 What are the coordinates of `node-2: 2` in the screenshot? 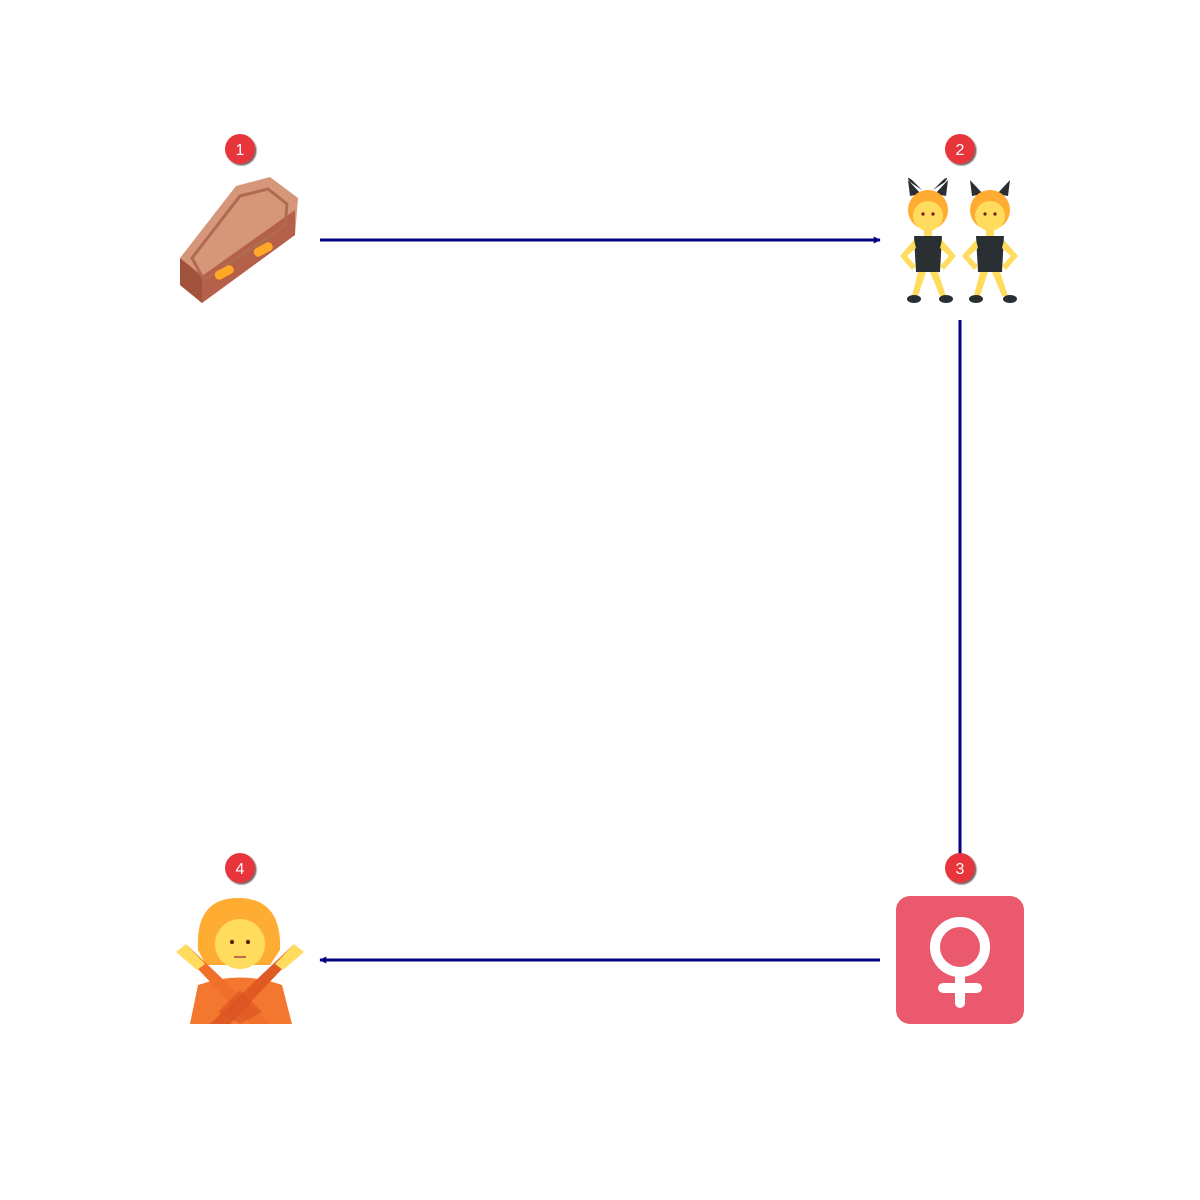 It's located at (959, 218).